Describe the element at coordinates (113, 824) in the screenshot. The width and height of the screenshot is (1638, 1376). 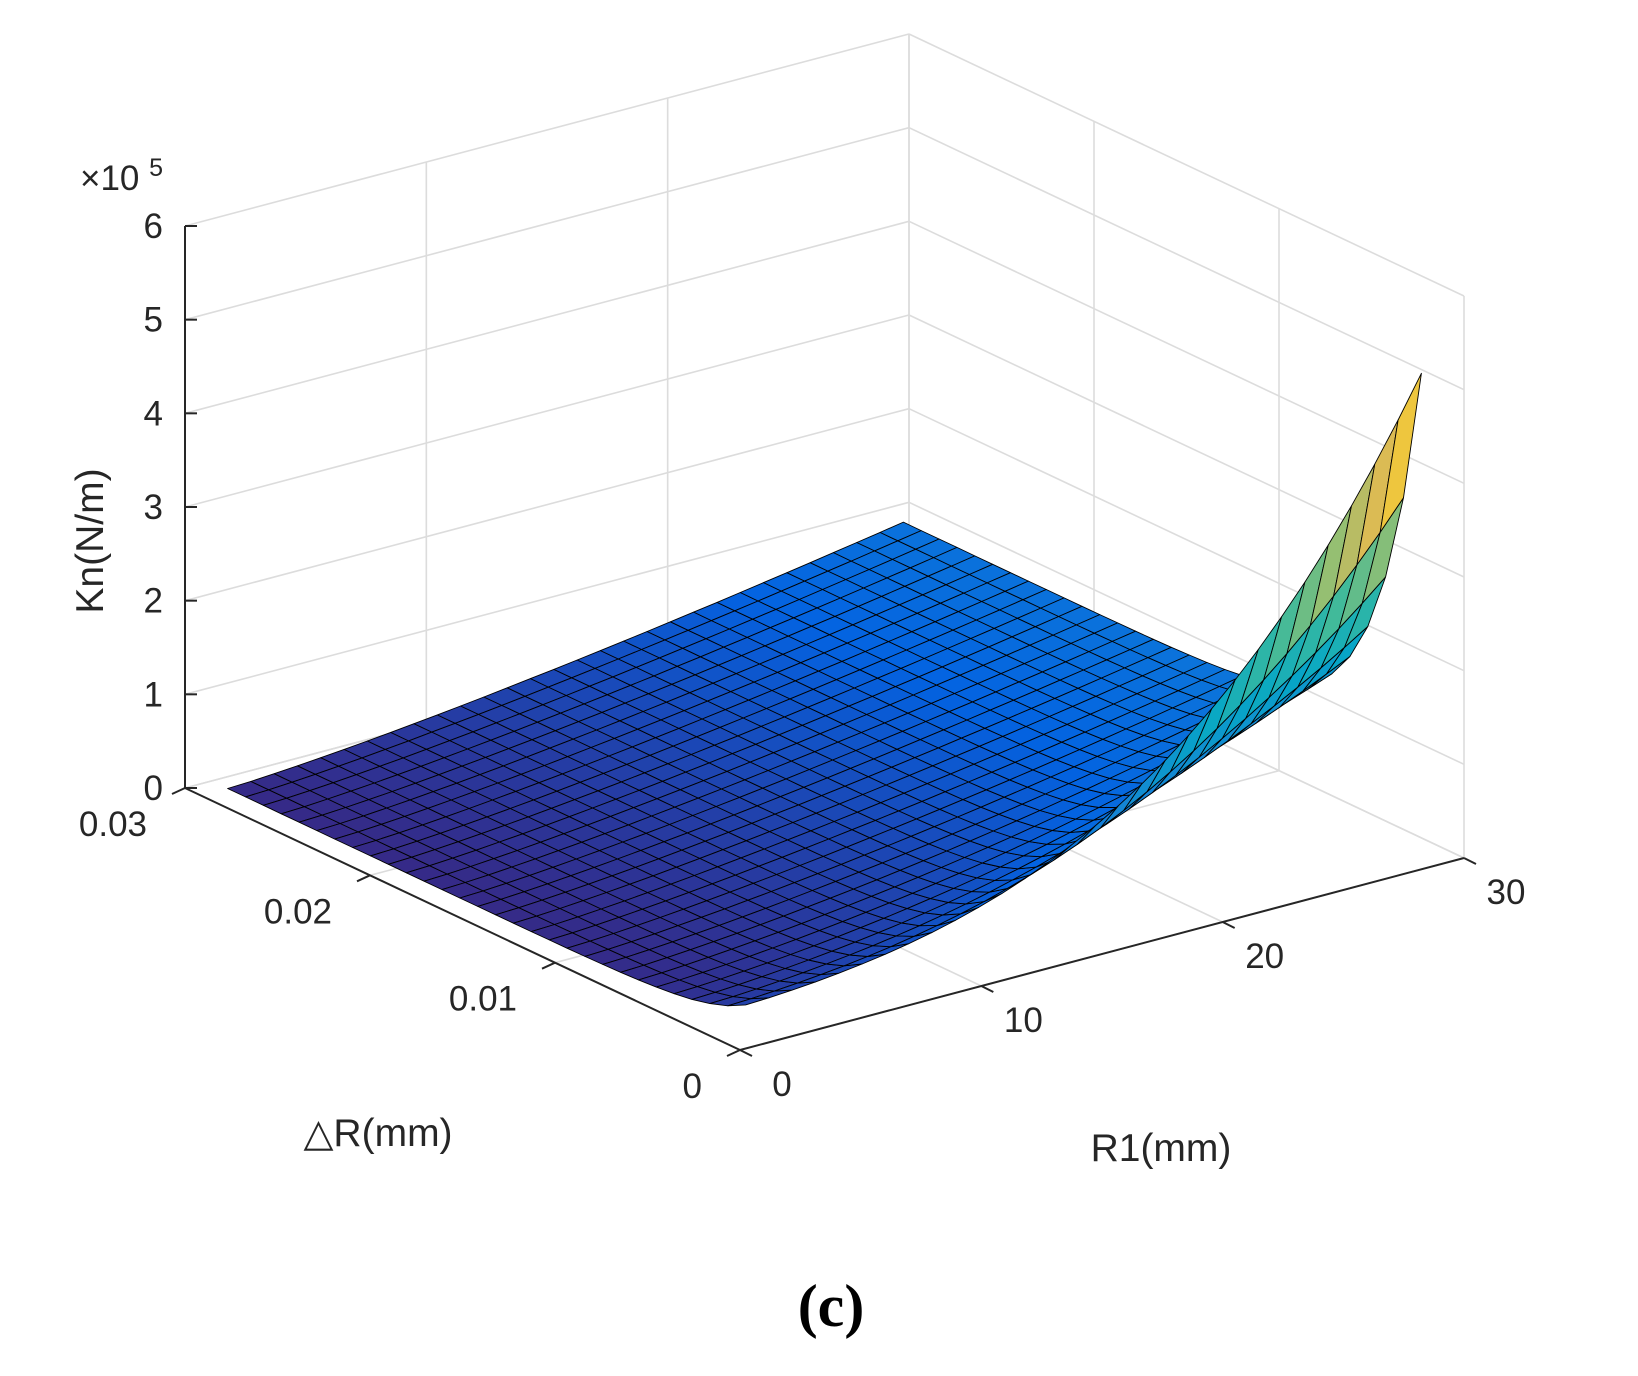
I see `y-tick-label: 0.03` at that location.